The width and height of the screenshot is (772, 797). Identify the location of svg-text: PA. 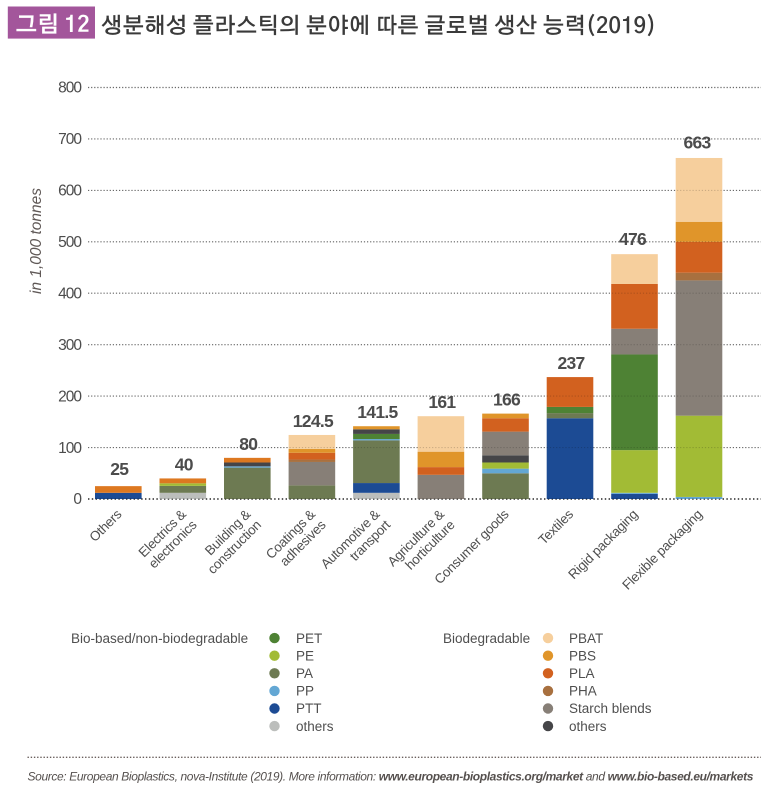
(304, 673).